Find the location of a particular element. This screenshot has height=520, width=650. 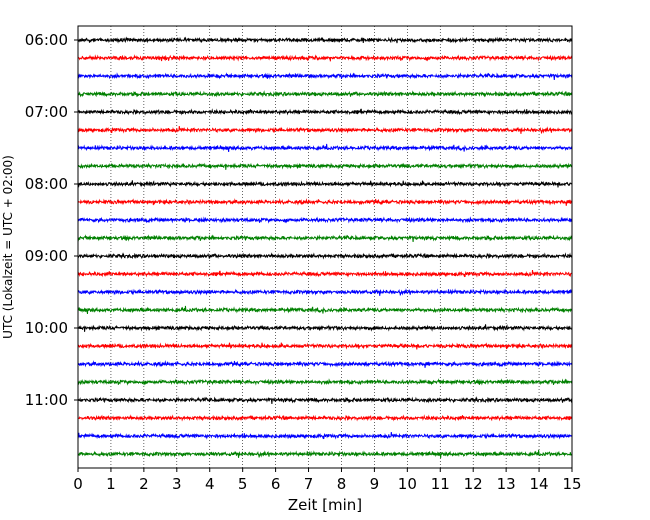

x-axis-ticks: 0 1 2 3 4 5 6 7 8 9 10 11 12 13 14 15 is located at coordinates (327, 480).